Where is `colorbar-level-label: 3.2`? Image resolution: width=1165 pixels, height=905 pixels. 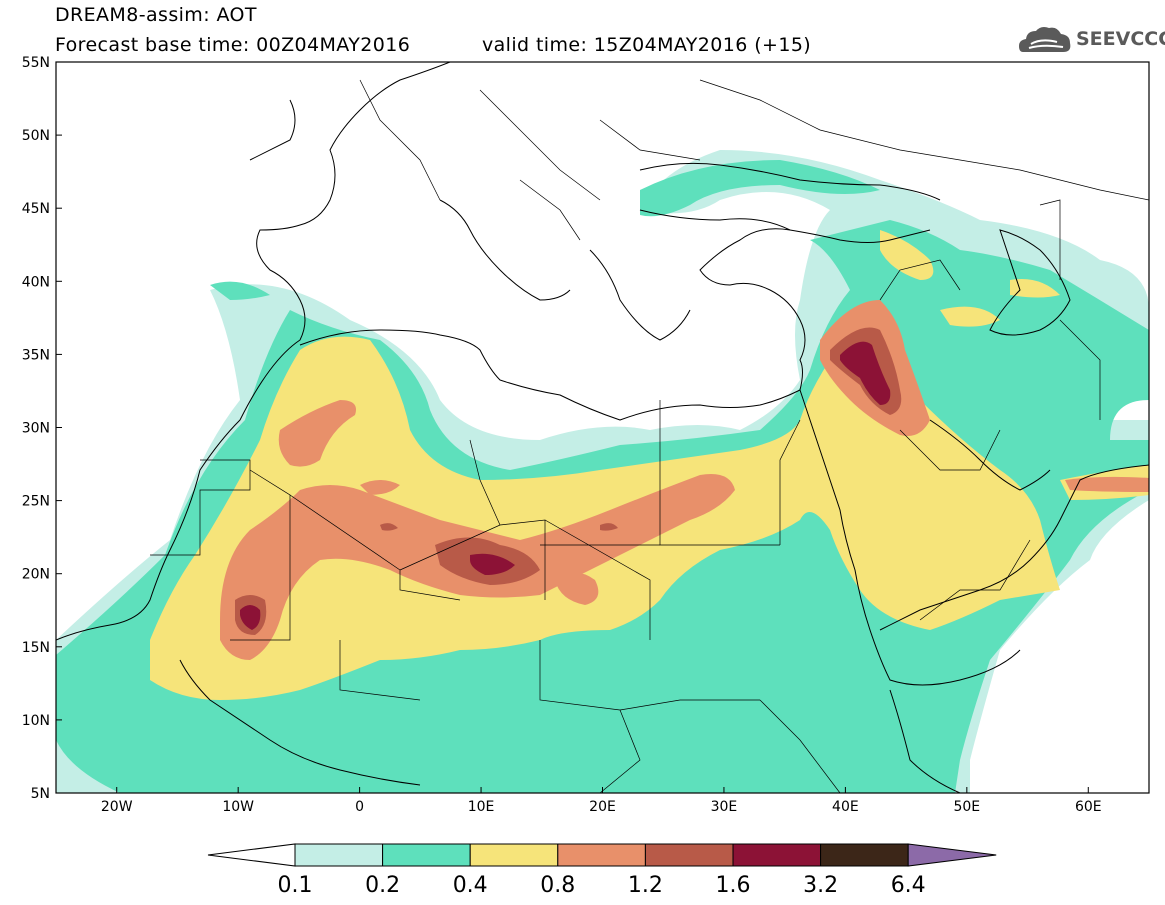 colorbar-level-label: 3.2 is located at coordinates (820, 885).